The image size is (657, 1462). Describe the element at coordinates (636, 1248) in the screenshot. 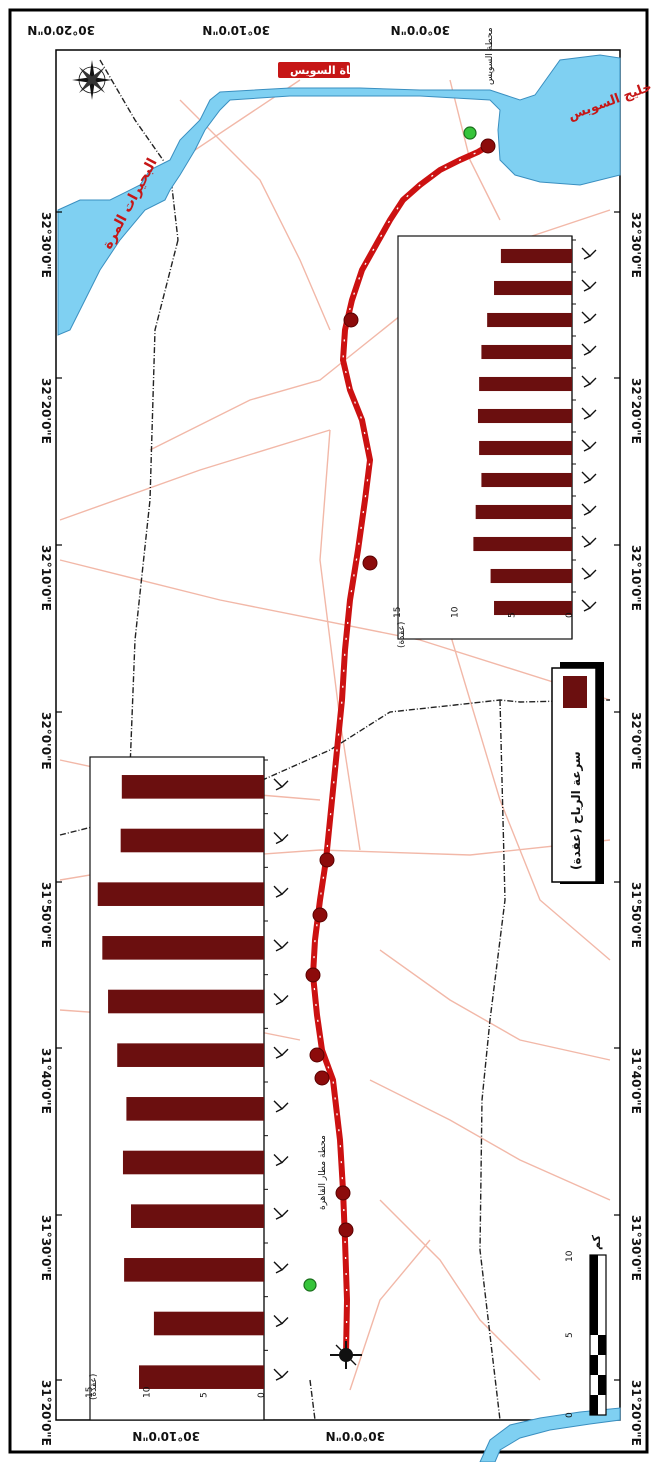

I see `coord-right: 31°30'0"E` at that location.